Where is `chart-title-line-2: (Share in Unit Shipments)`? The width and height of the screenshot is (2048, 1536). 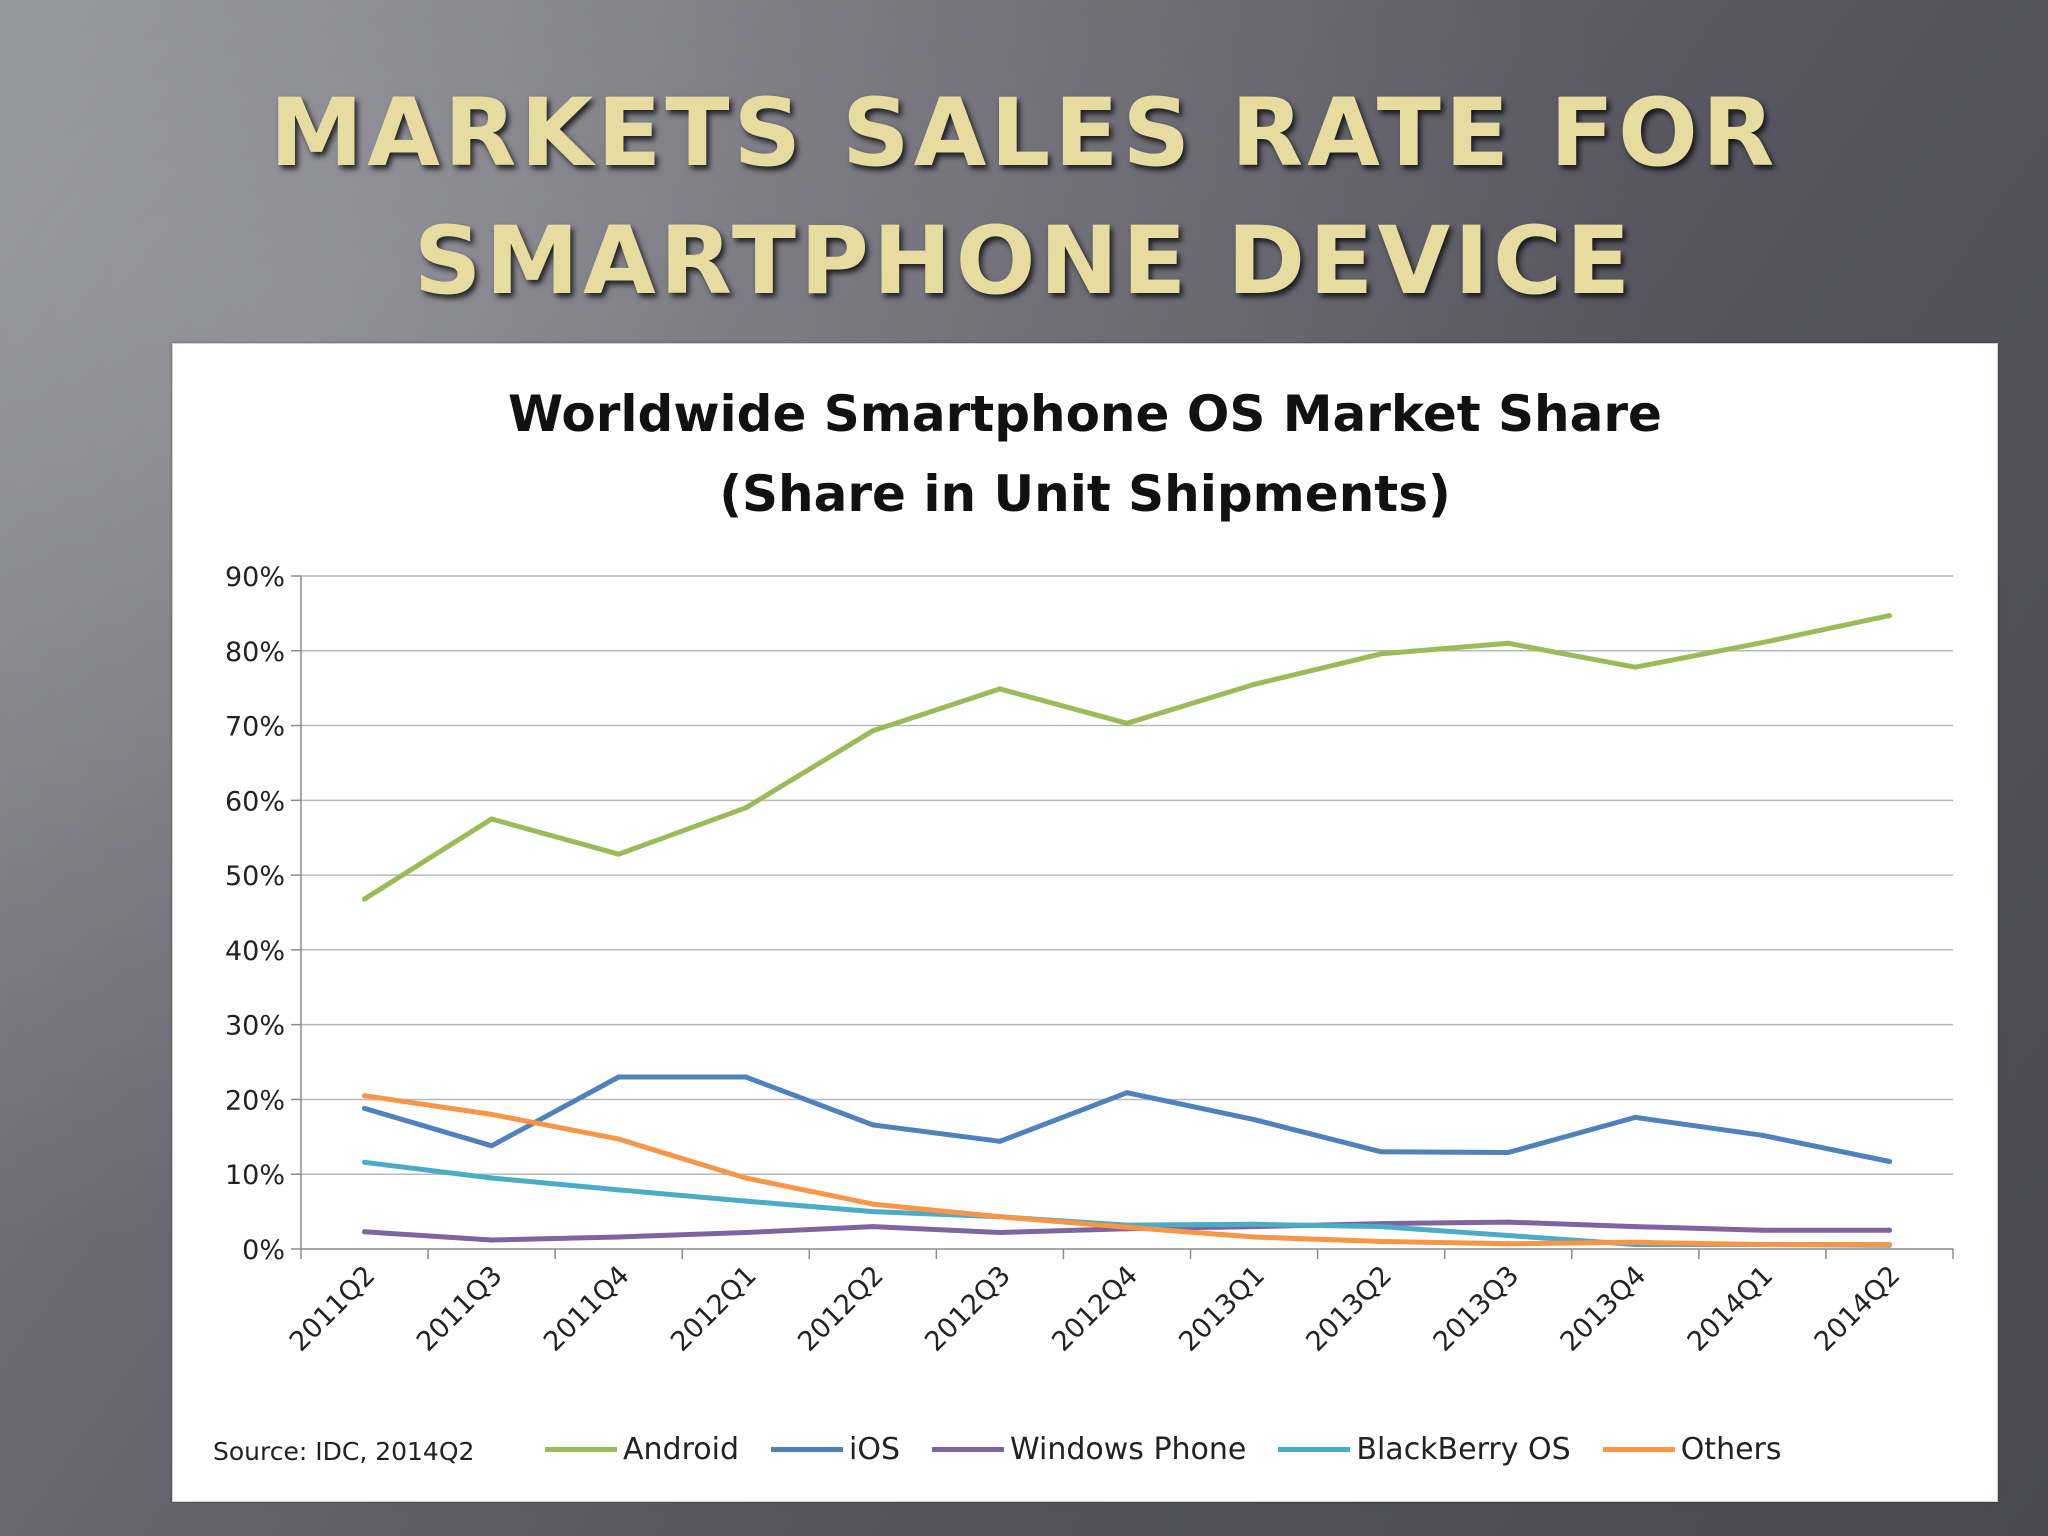
chart-title-line-2: (Share in Unit Shipments) is located at coordinates (1085, 494).